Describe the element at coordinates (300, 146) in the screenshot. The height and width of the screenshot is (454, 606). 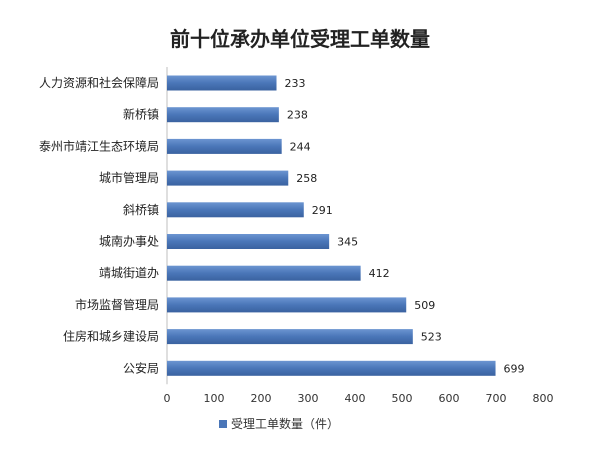
I see `data-label: 244` at that location.